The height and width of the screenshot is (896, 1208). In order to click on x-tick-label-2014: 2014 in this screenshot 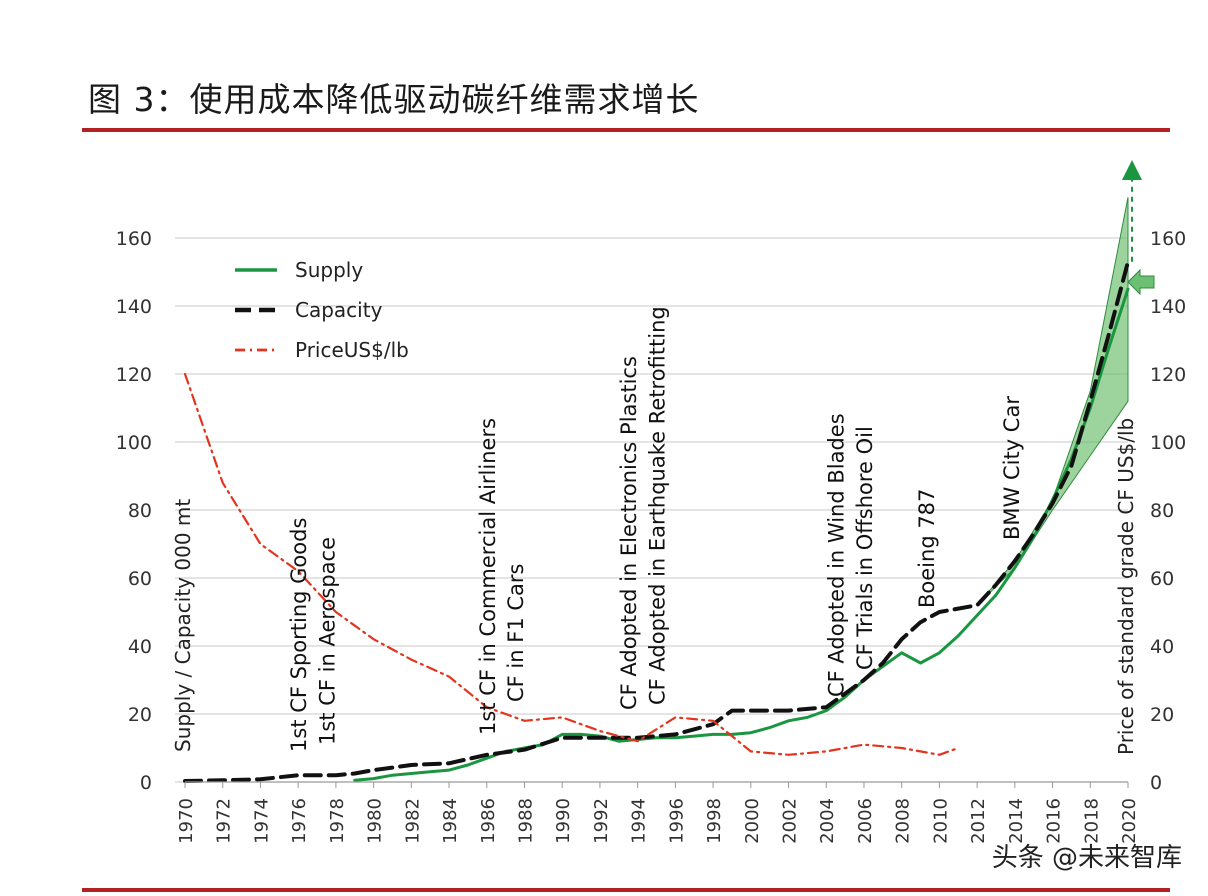, I will do `click(1016, 821)`.